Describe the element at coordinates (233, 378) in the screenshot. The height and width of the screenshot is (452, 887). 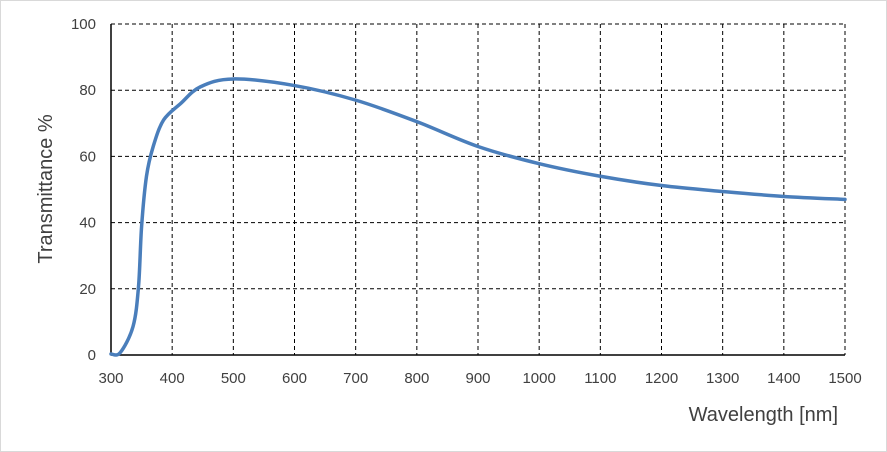
I see `x-tick-label: 500` at that location.